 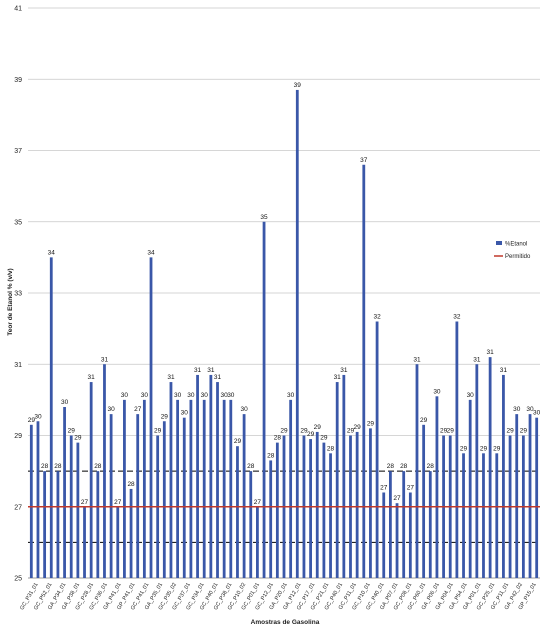 What do you see at coordinates (512, 250) in the screenshot?
I see `legend: %Etanol Permitido` at bounding box center [512, 250].